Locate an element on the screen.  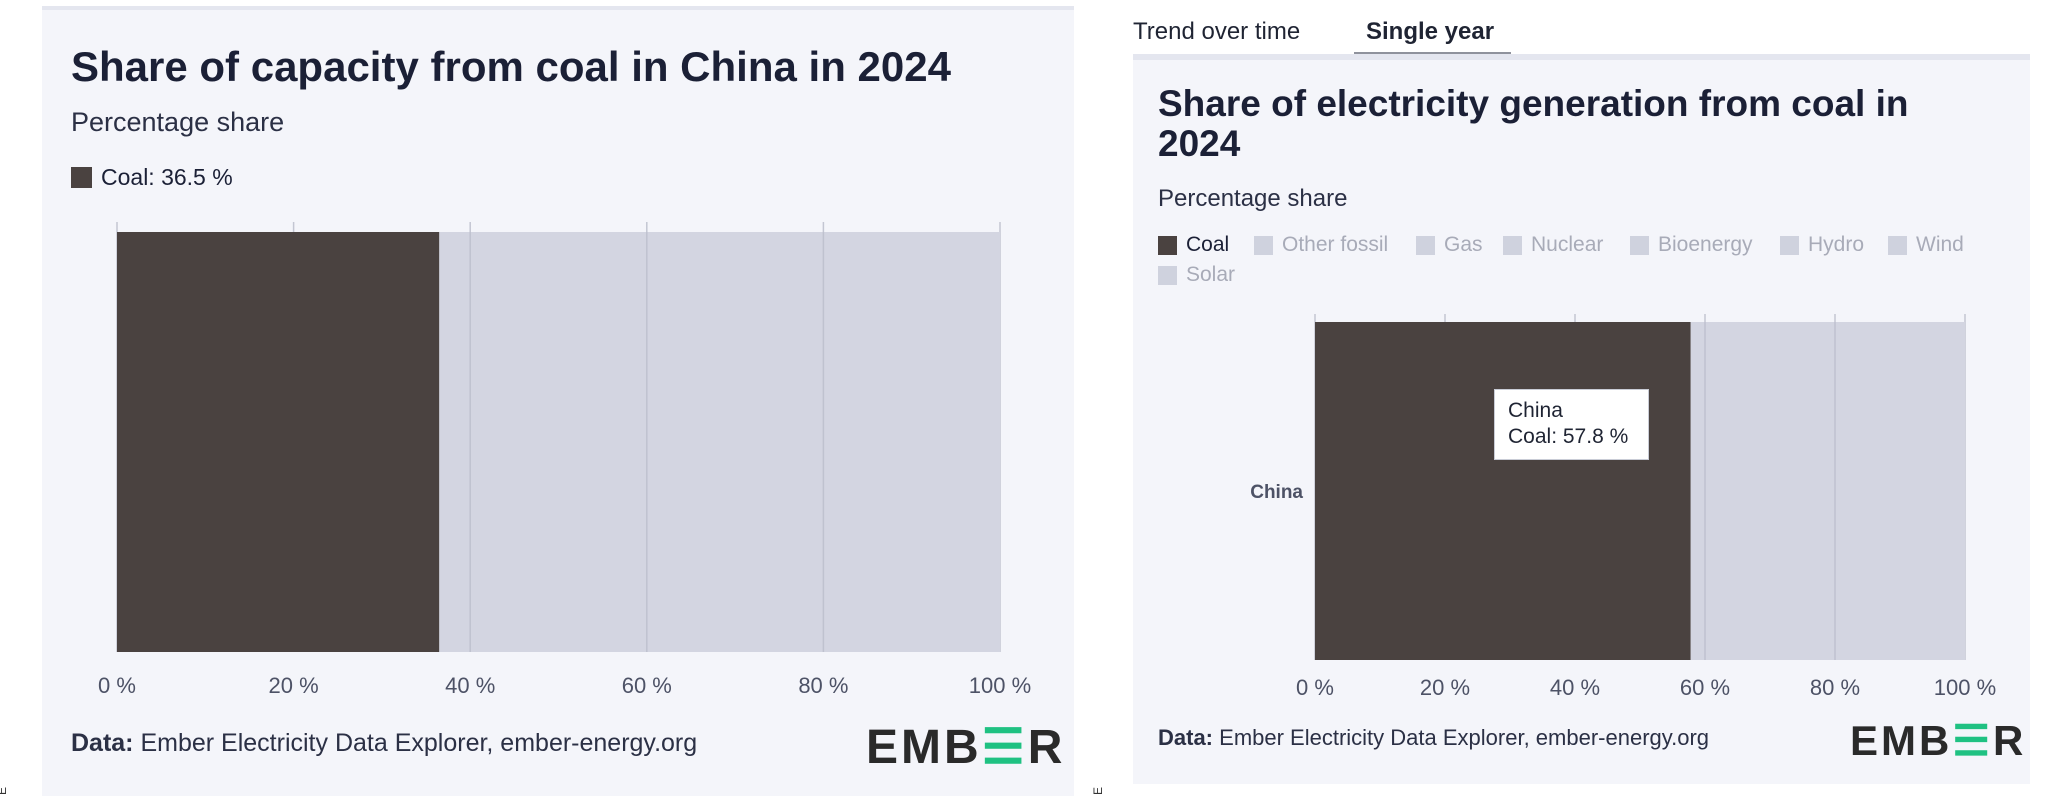
legend-label-nuclear: Nuclear is located at coordinates (1567, 244).